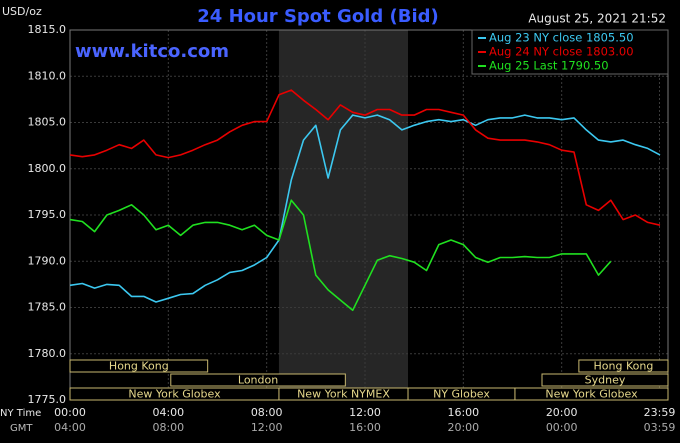 This screenshot has height=443, width=680. Describe the element at coordinates (47, 307) in the screenshot. I see `y-tick-label: 1785.0` at that location.